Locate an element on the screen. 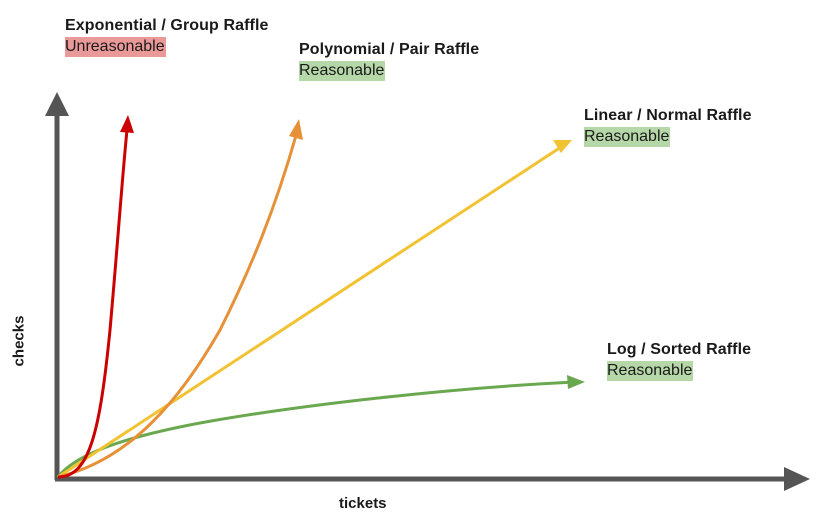  y-axis-arrowhead is located at coordinates (57, 104).